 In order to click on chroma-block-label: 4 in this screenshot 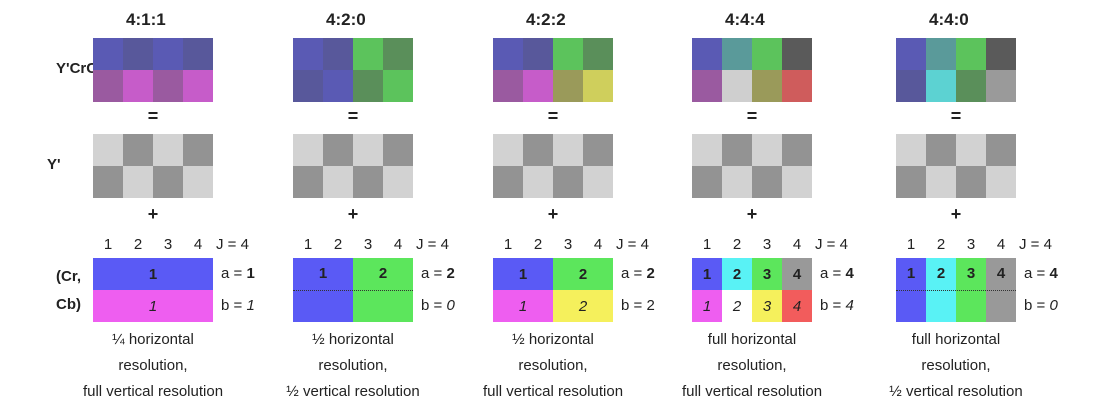, I will do `click(797, 274)`.